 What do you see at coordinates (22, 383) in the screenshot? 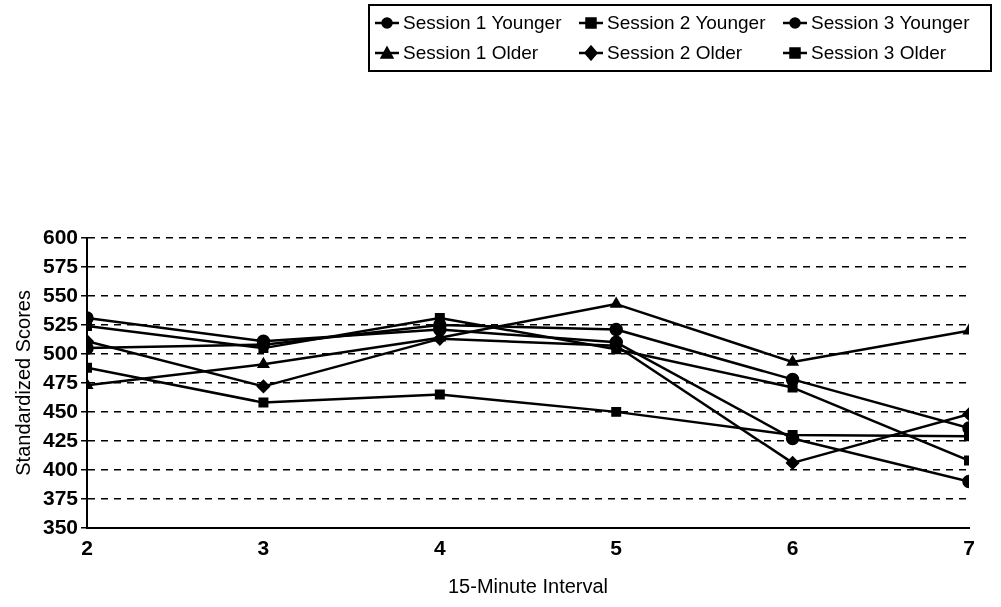
I see `y-axis-title: Standardized Scores` at bounding box center [22, 383].